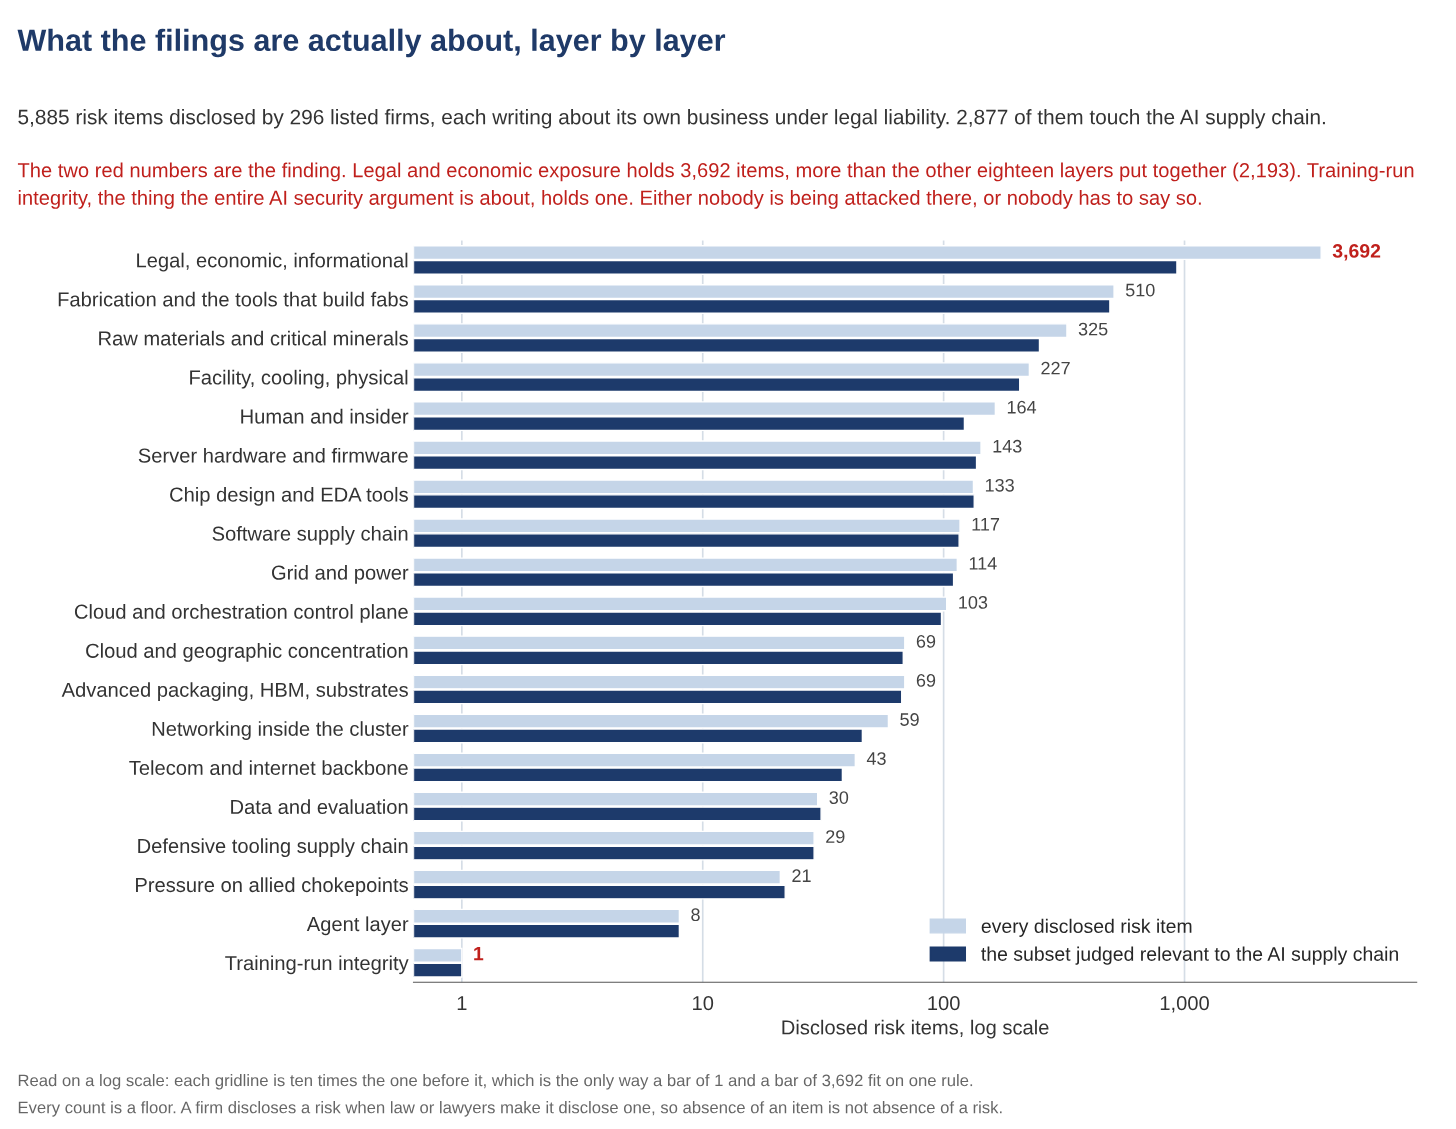 This screenshot has width=1456, height=1129. I want to click on annotation: 1, so click(479, 953).